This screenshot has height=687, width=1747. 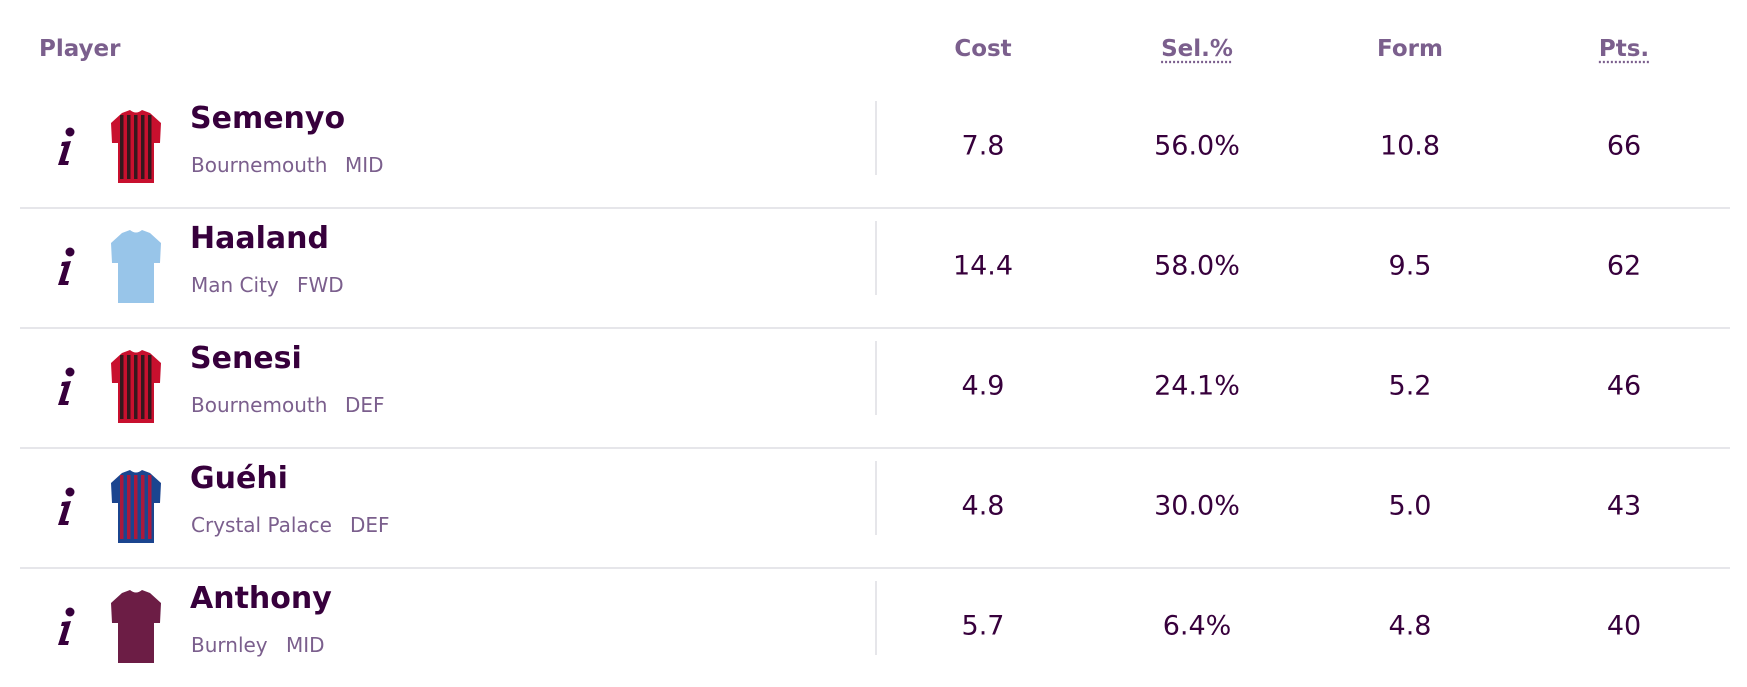 I want to click on player-name: Haaland, so click(x=259, y=238).